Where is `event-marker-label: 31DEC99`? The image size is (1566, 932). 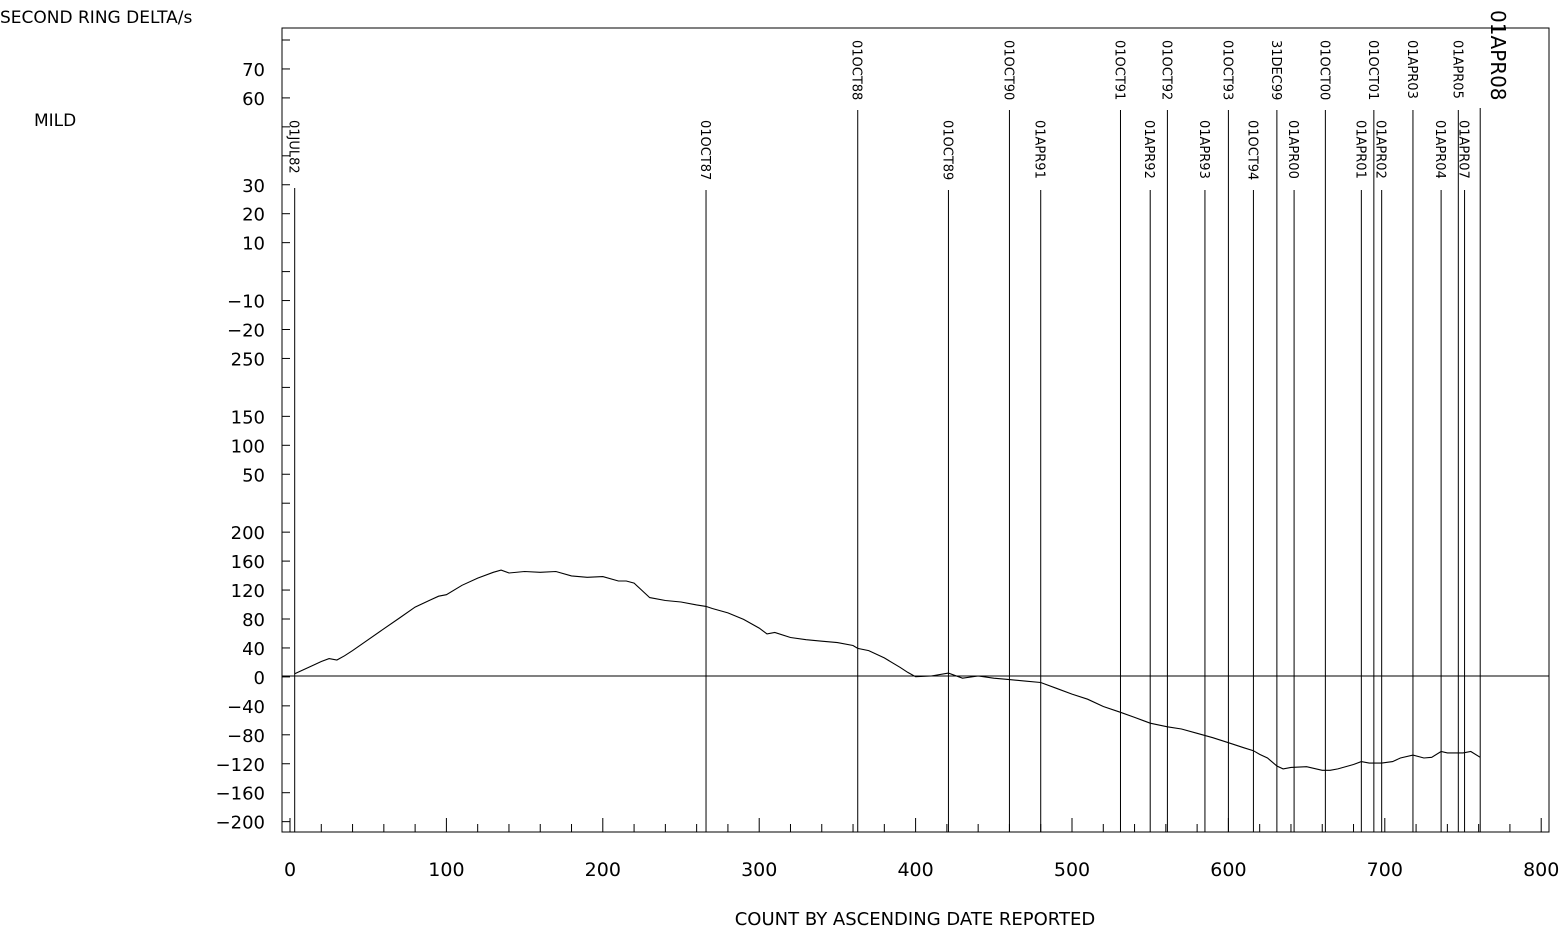
event-marker-label: 31DEC99 is located at coordinates (1275, 70).